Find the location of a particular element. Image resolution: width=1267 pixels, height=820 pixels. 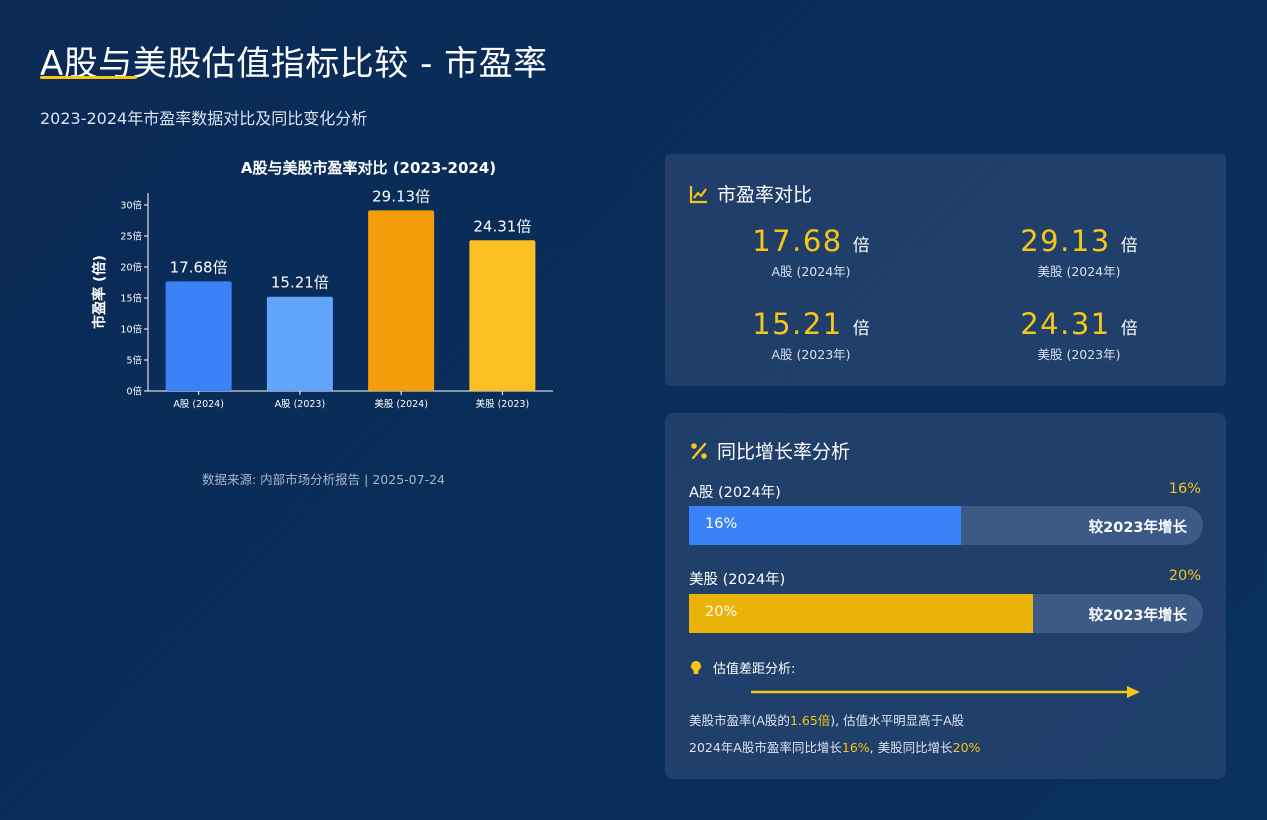

pe-card-header: 市盈率对比 is located at coordinates (750, 193).